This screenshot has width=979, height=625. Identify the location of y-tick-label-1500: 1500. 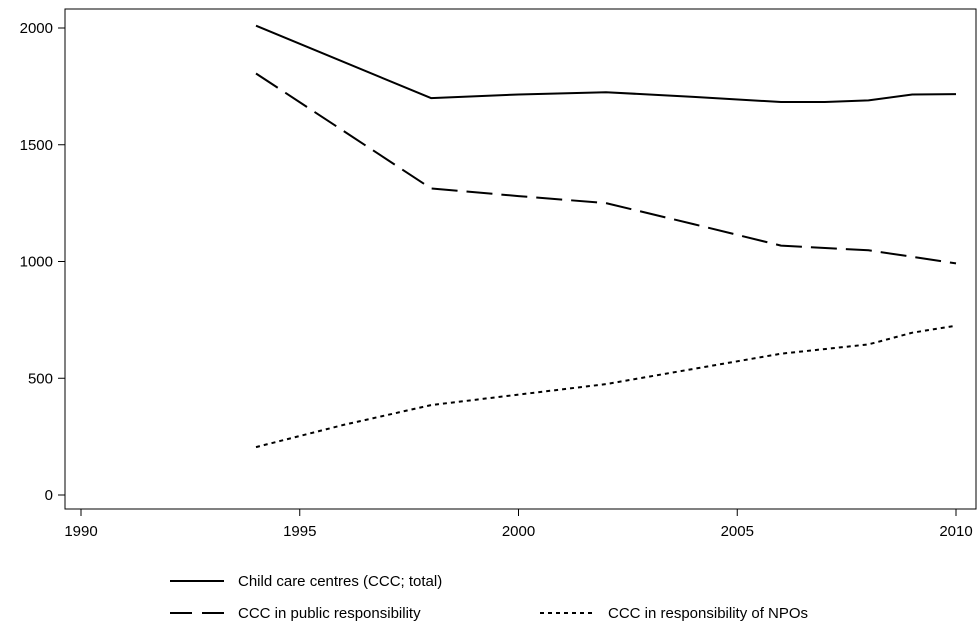
(36, 145).